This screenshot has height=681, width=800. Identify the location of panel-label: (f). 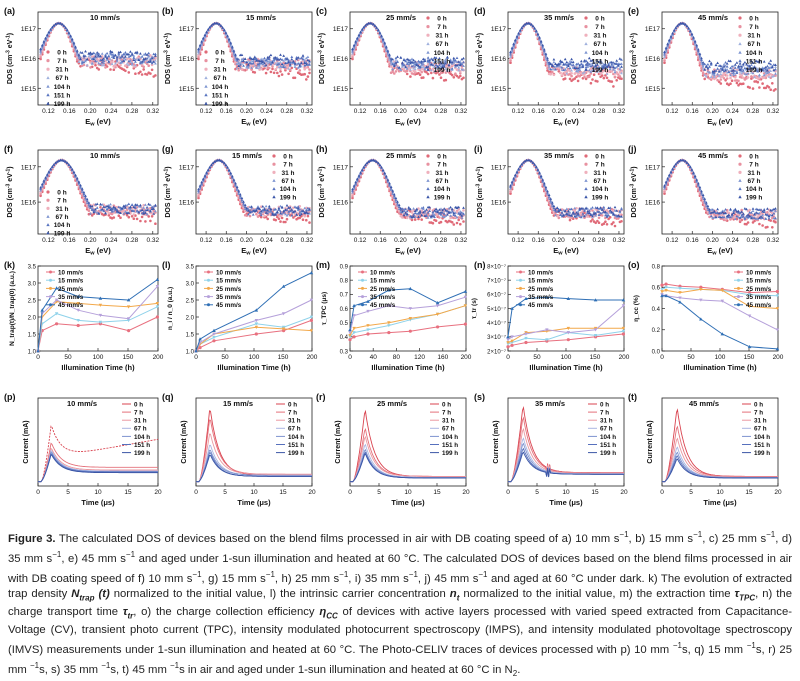
(8, 149).